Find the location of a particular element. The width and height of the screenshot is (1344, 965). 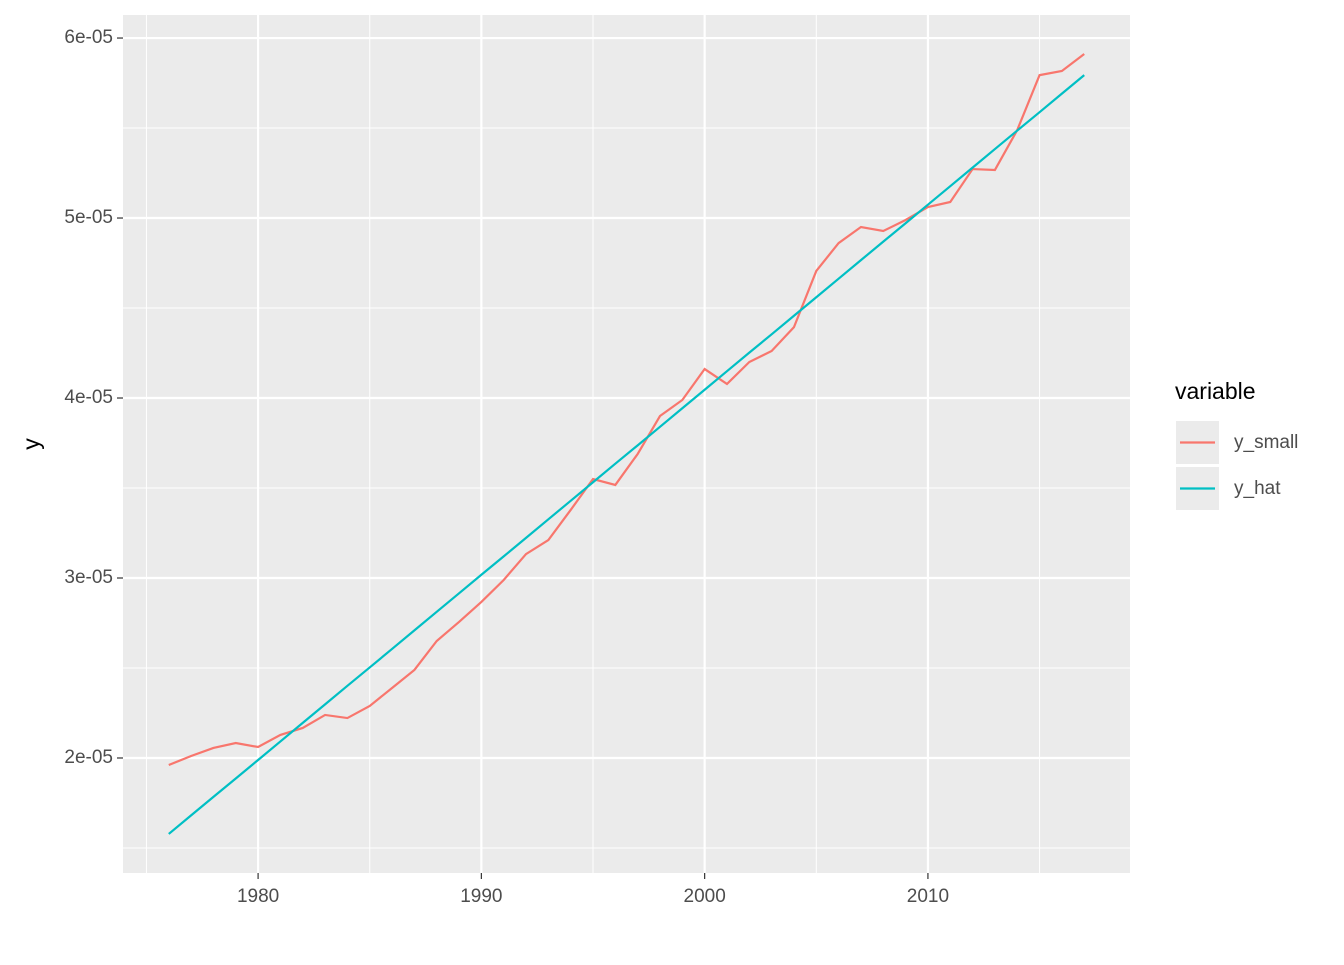

y-axis-title: y is located at coordinates (31, 444).